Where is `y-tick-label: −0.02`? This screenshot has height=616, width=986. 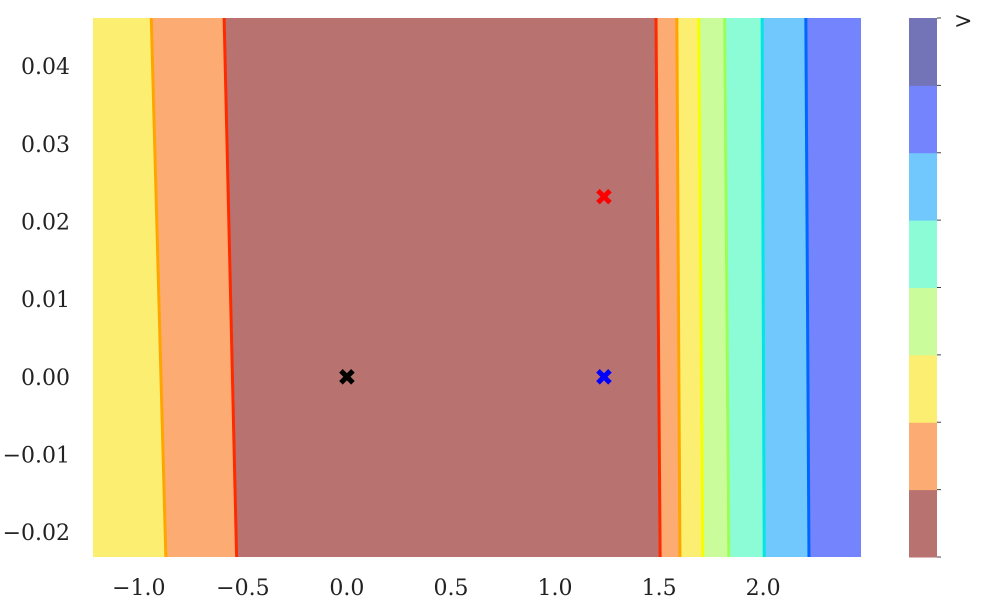 y-tick-label: −0.02 is located at coordinates (36, 533).